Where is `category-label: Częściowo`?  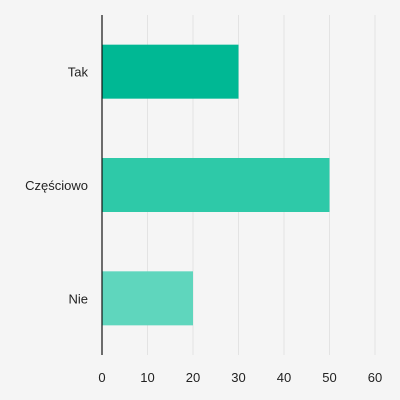 category-label: Częściowo is located at coordinates (56, 185).